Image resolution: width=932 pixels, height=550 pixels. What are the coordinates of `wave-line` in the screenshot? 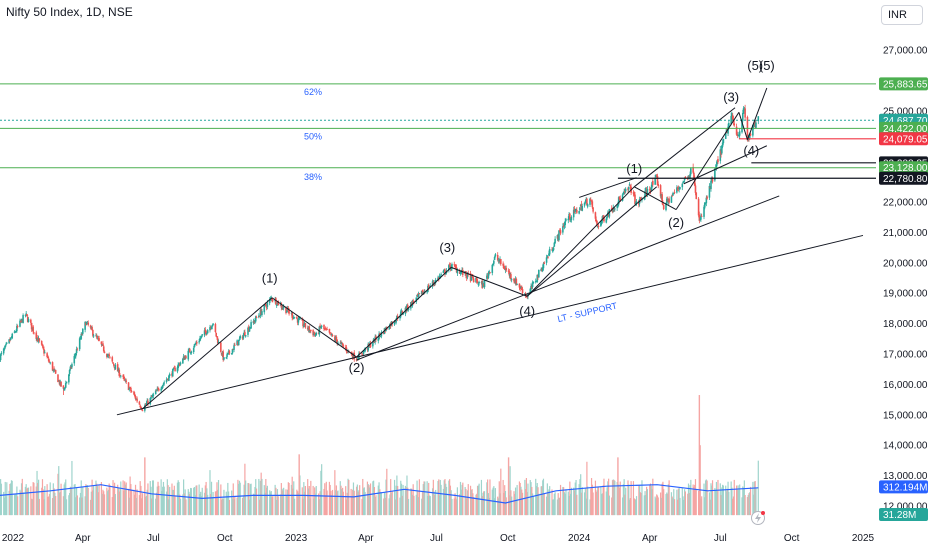 It's located at (404, 312).